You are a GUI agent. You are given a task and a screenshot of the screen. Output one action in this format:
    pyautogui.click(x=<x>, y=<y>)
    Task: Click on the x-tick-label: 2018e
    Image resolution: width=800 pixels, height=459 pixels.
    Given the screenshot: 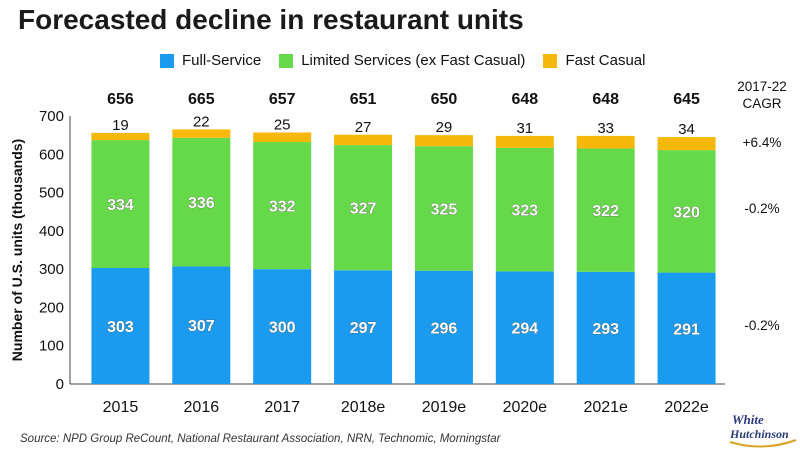 What is the action you would take?
    pyautogui.click(x=363, y=407)
    